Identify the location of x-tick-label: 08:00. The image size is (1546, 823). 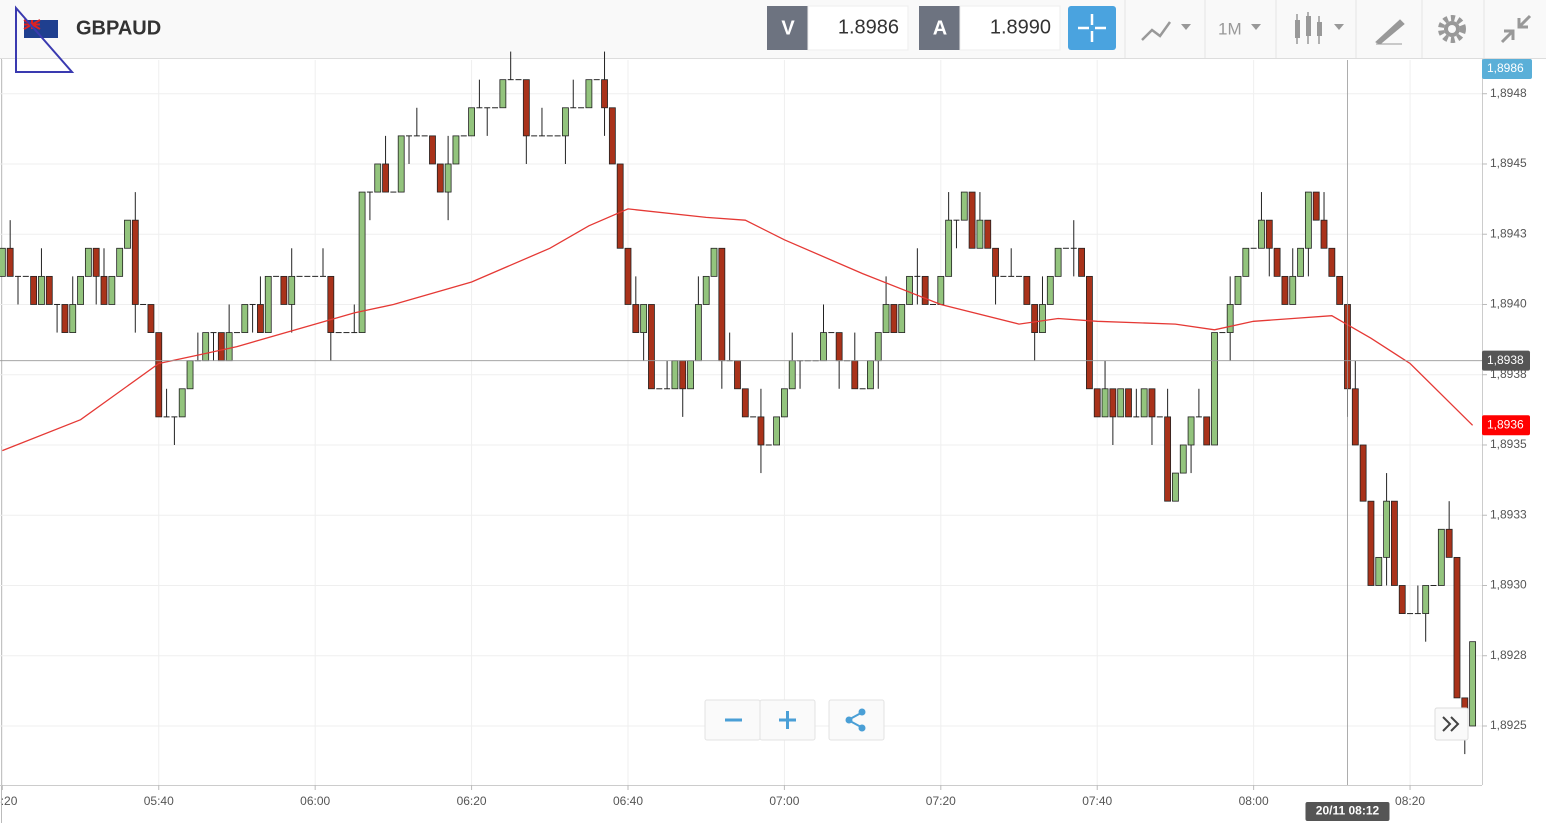
(1254, 801).